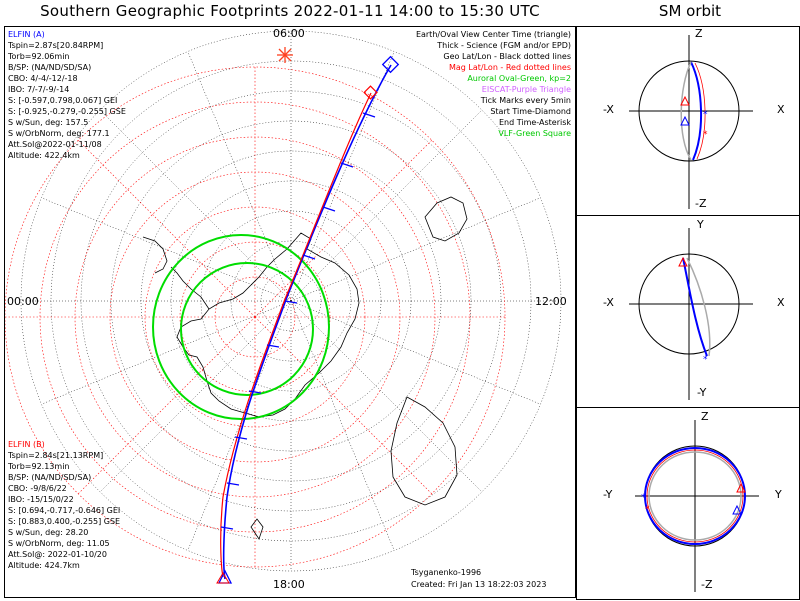 The height and width of the screenshot is (601, 800). What do you see at coordinates (39, 89) in the screenshot?
I see `elfin-a-info-line: IBO: 7/-7/-9/-14` at bounding box center [39, 89].